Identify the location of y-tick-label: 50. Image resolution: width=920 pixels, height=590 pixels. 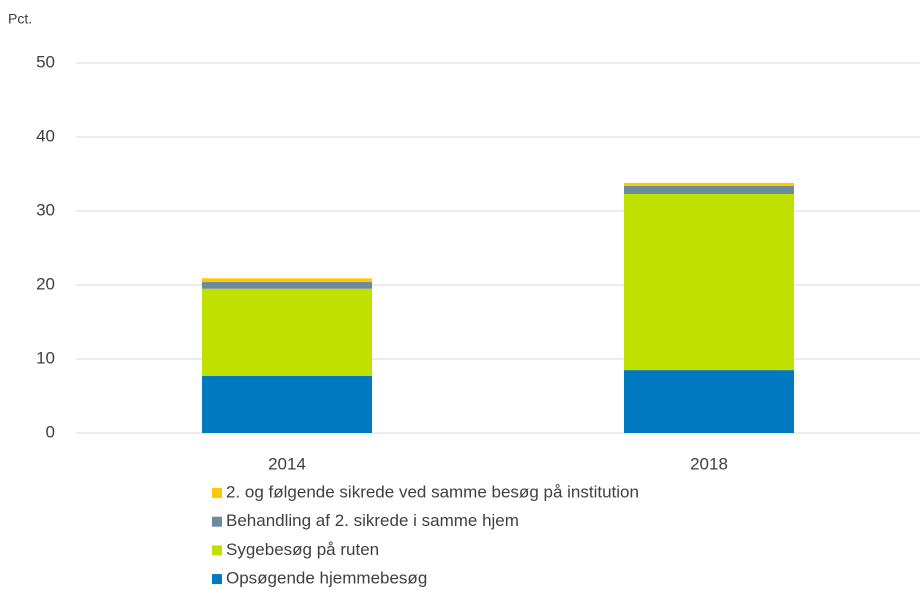
(45, 61).